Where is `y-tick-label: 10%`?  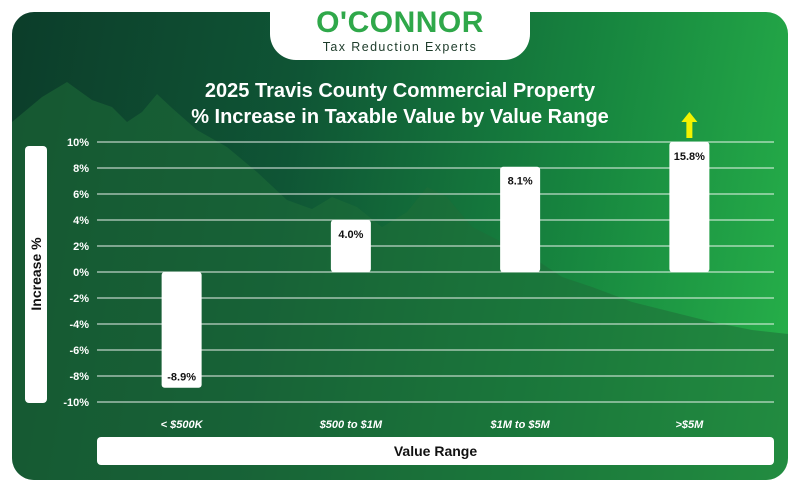
y-tick-label: 10% is located at coordinates (78, 143).